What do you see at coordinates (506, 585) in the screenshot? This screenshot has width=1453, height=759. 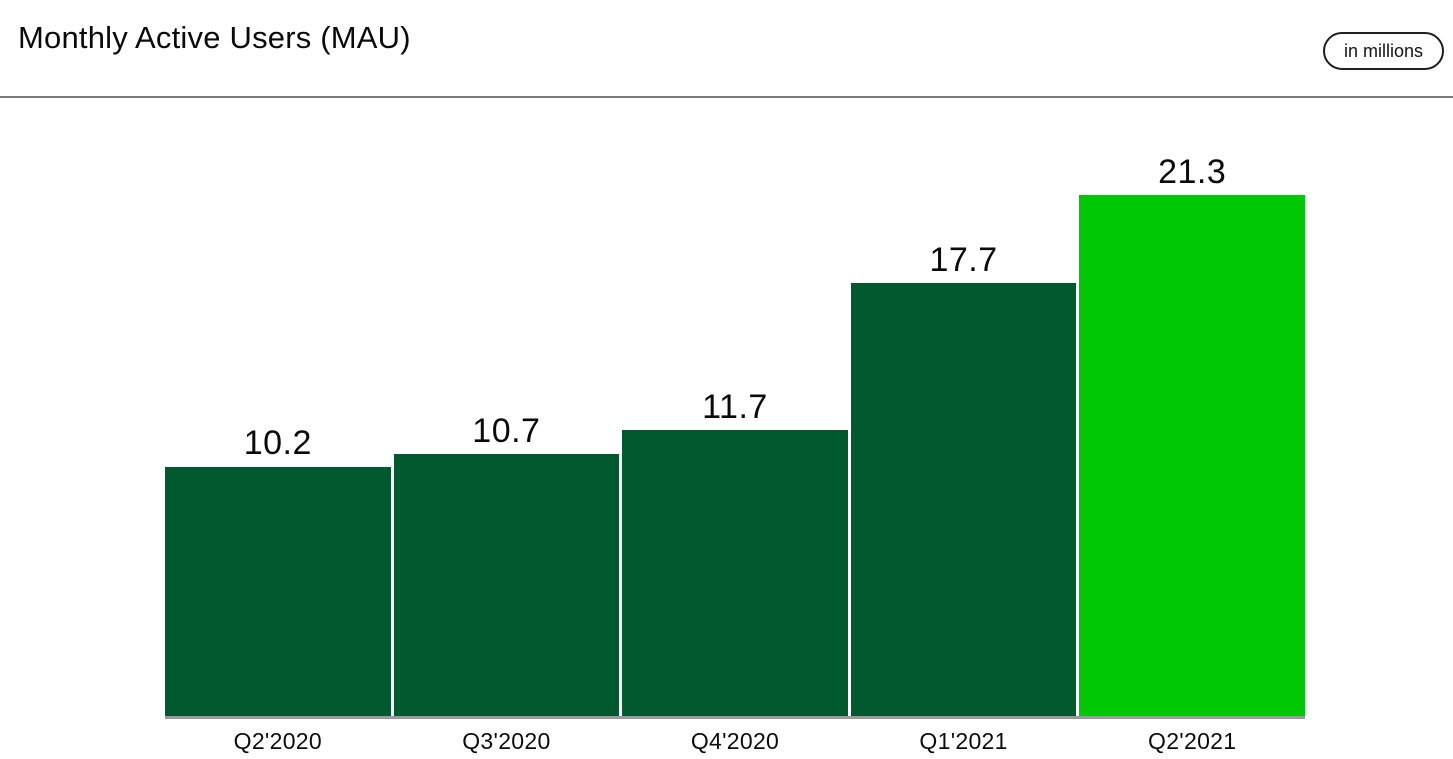 I see `bar-Q3'2020` at bounding box center [506, 585].